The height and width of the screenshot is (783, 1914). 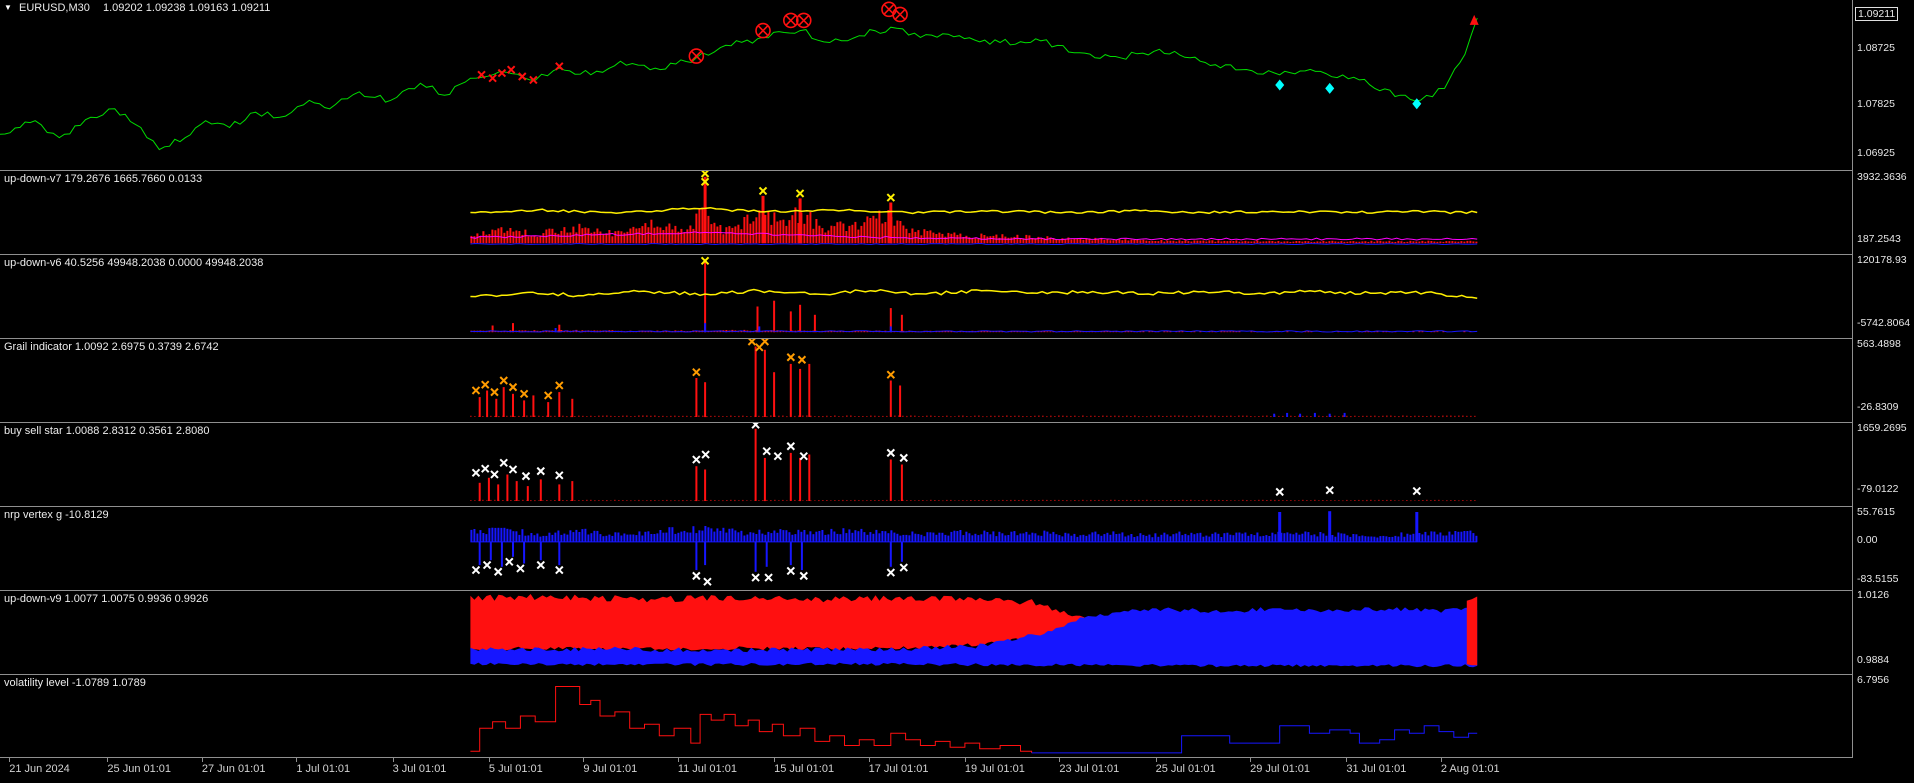 What do you see at coordinates (139, 769) in the screenshot?
I see `time-tick-label: 25 Jun 01:01` at bounding box center [139, 769].